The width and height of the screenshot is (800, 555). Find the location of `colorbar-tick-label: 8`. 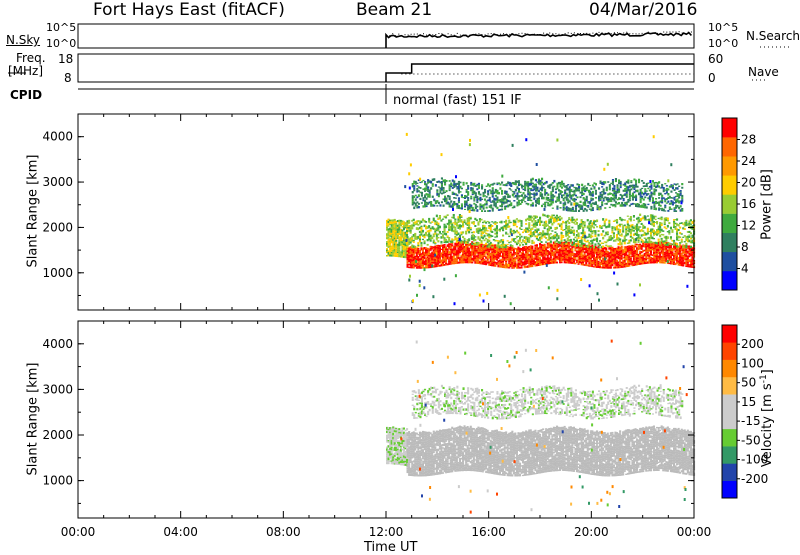

colorbar-tick-label: 8 is located at coordinates (745, 247).